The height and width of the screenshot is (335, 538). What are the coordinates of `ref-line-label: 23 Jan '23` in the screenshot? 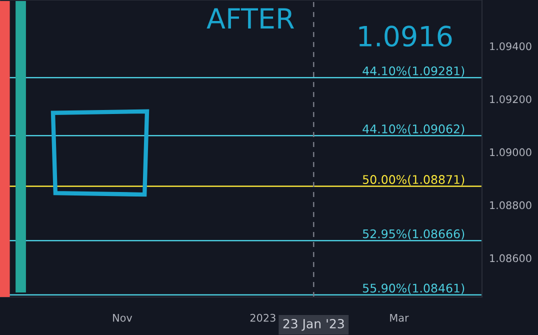 It's located at (313, 324).